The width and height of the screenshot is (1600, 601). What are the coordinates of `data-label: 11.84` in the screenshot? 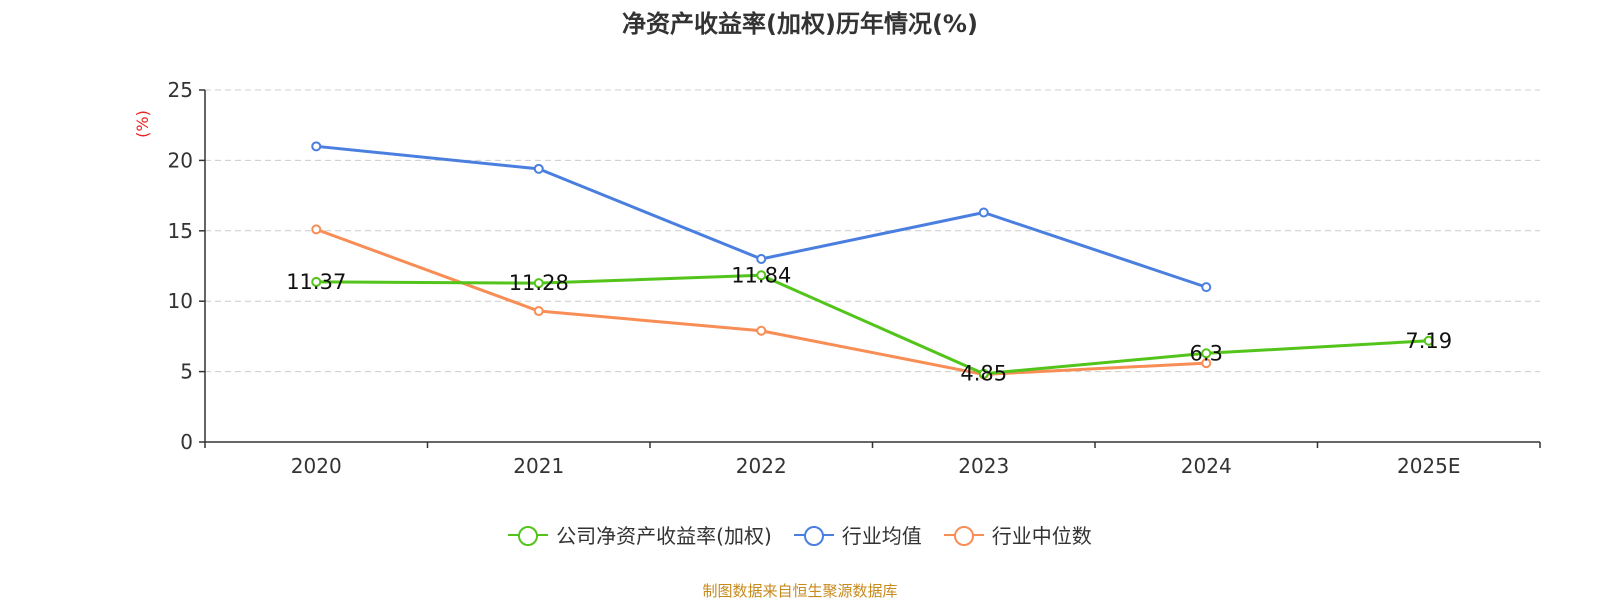 It's located at (761, 275).